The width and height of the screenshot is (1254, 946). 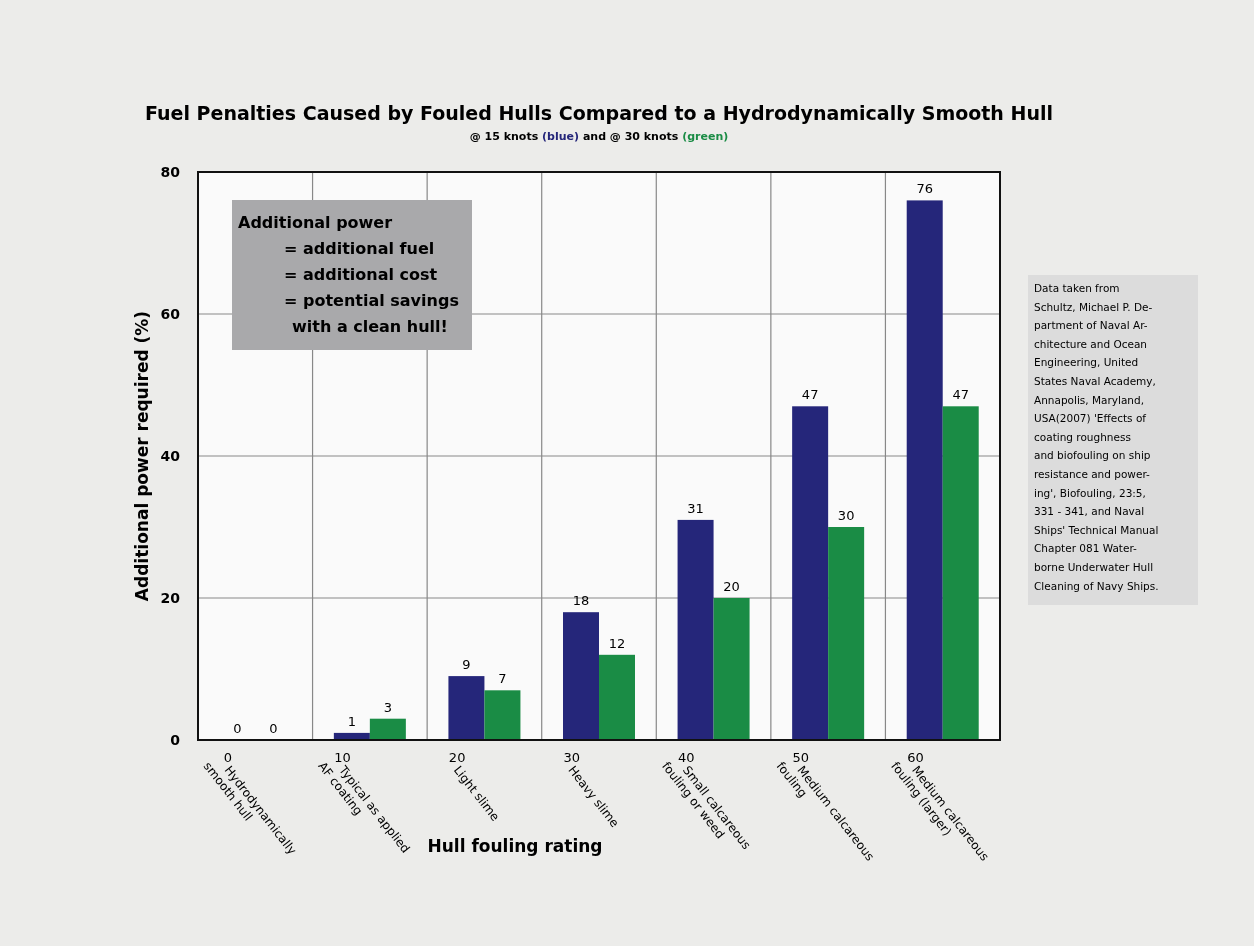 I want to click on data-label: 7, so click(x=502, y=679).